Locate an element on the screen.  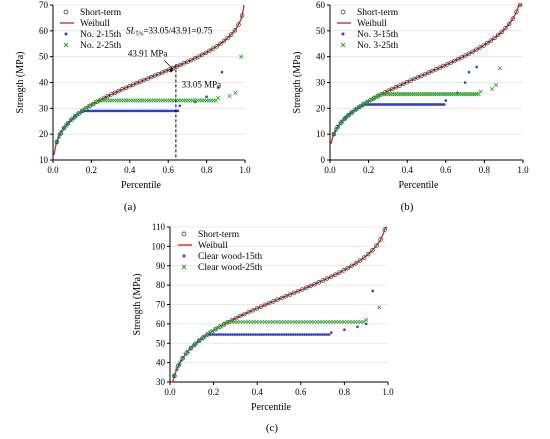
y-tick-label: 40 is located at coordinates (44, 83).